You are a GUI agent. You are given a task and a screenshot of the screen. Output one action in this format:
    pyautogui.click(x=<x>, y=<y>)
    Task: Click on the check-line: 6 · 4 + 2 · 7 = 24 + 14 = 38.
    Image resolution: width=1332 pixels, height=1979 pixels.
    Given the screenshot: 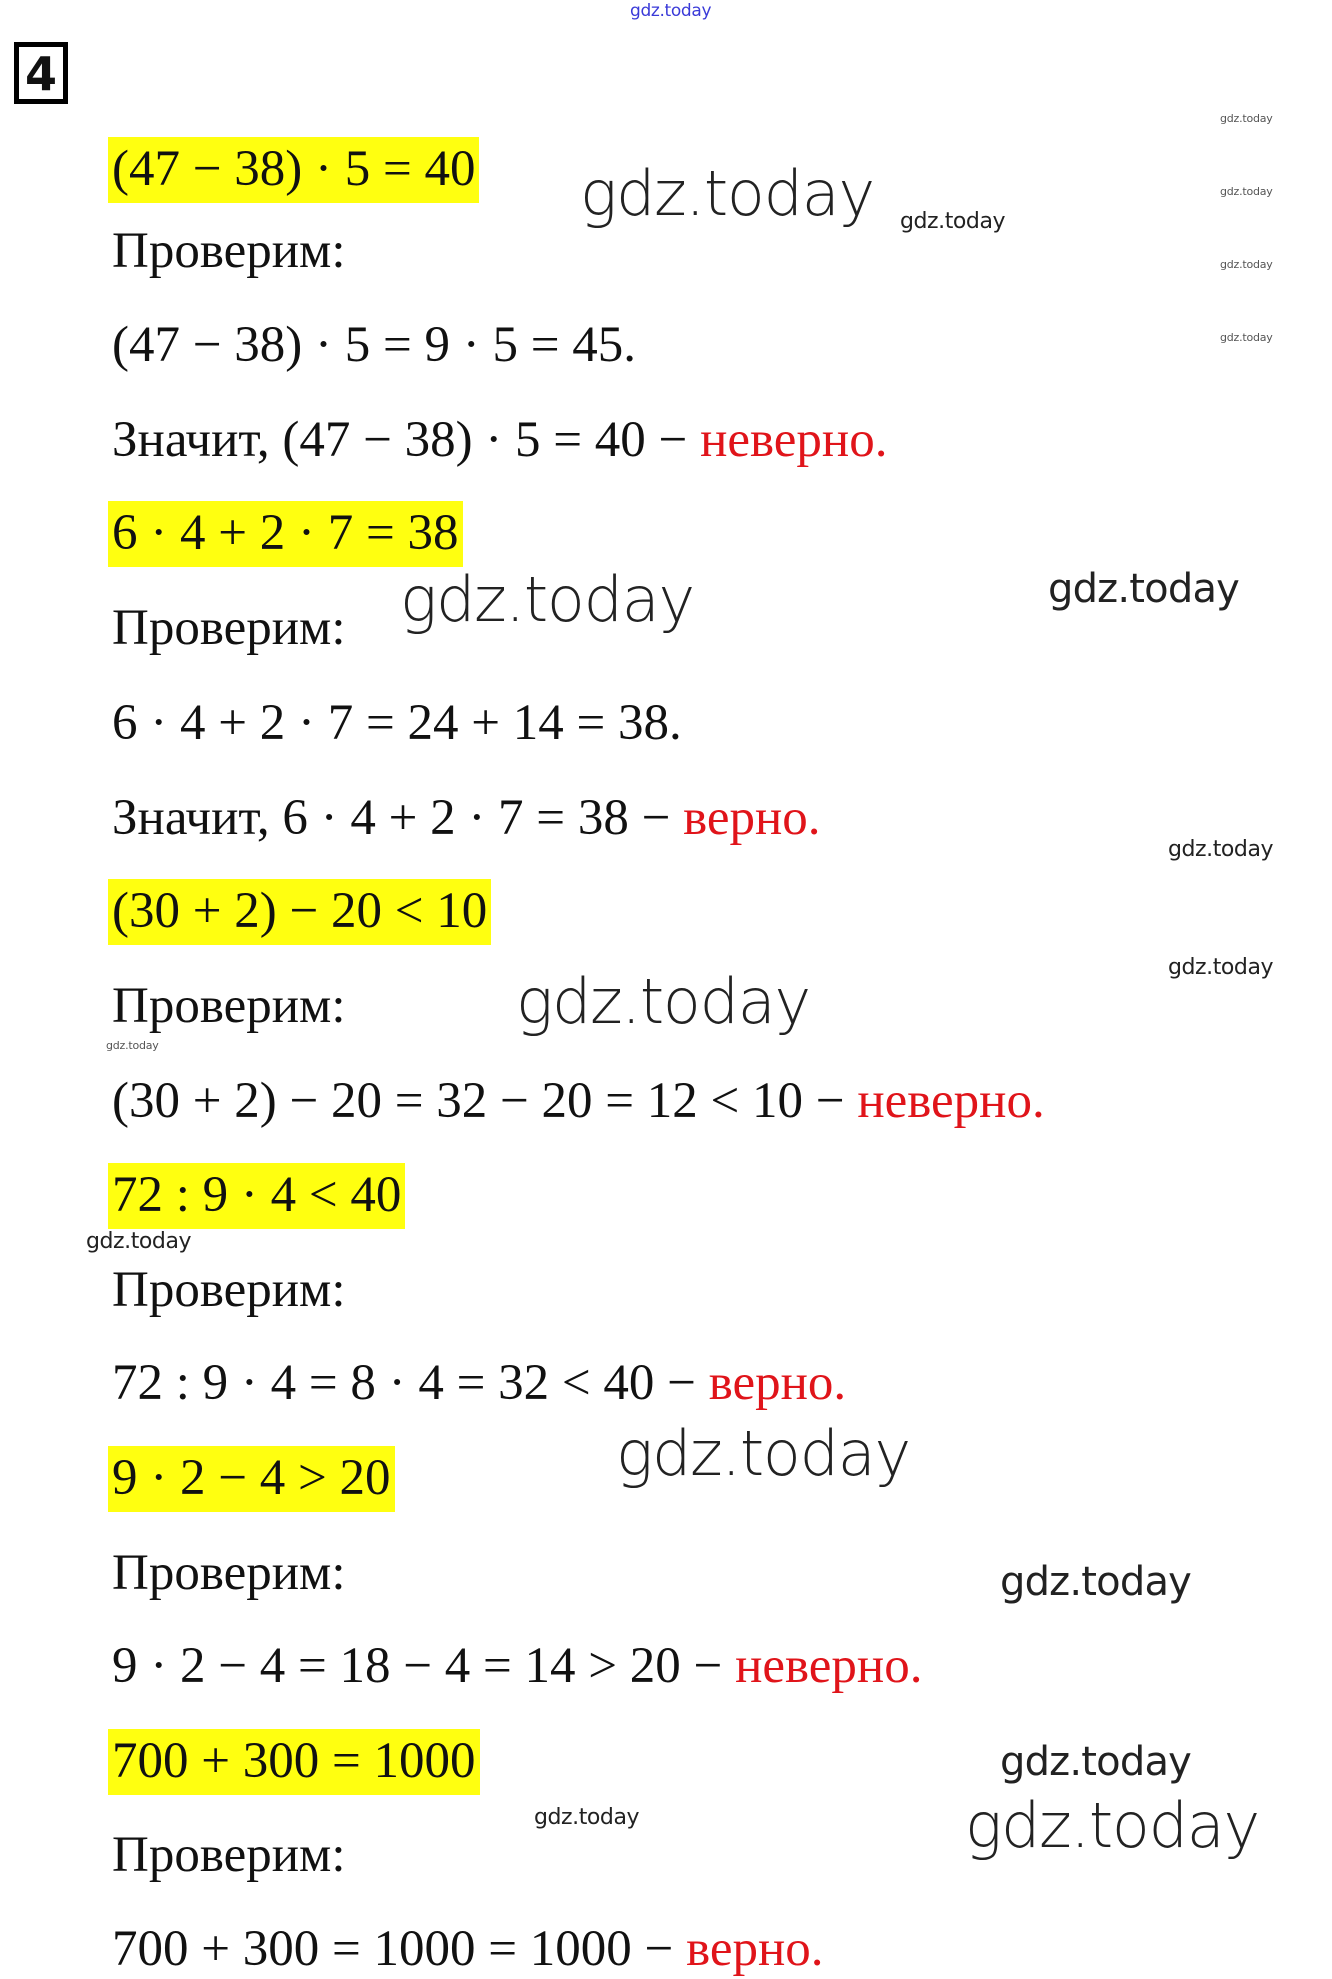 What is the action you would take?
    pyautogui.click(x=397, y=723)
    